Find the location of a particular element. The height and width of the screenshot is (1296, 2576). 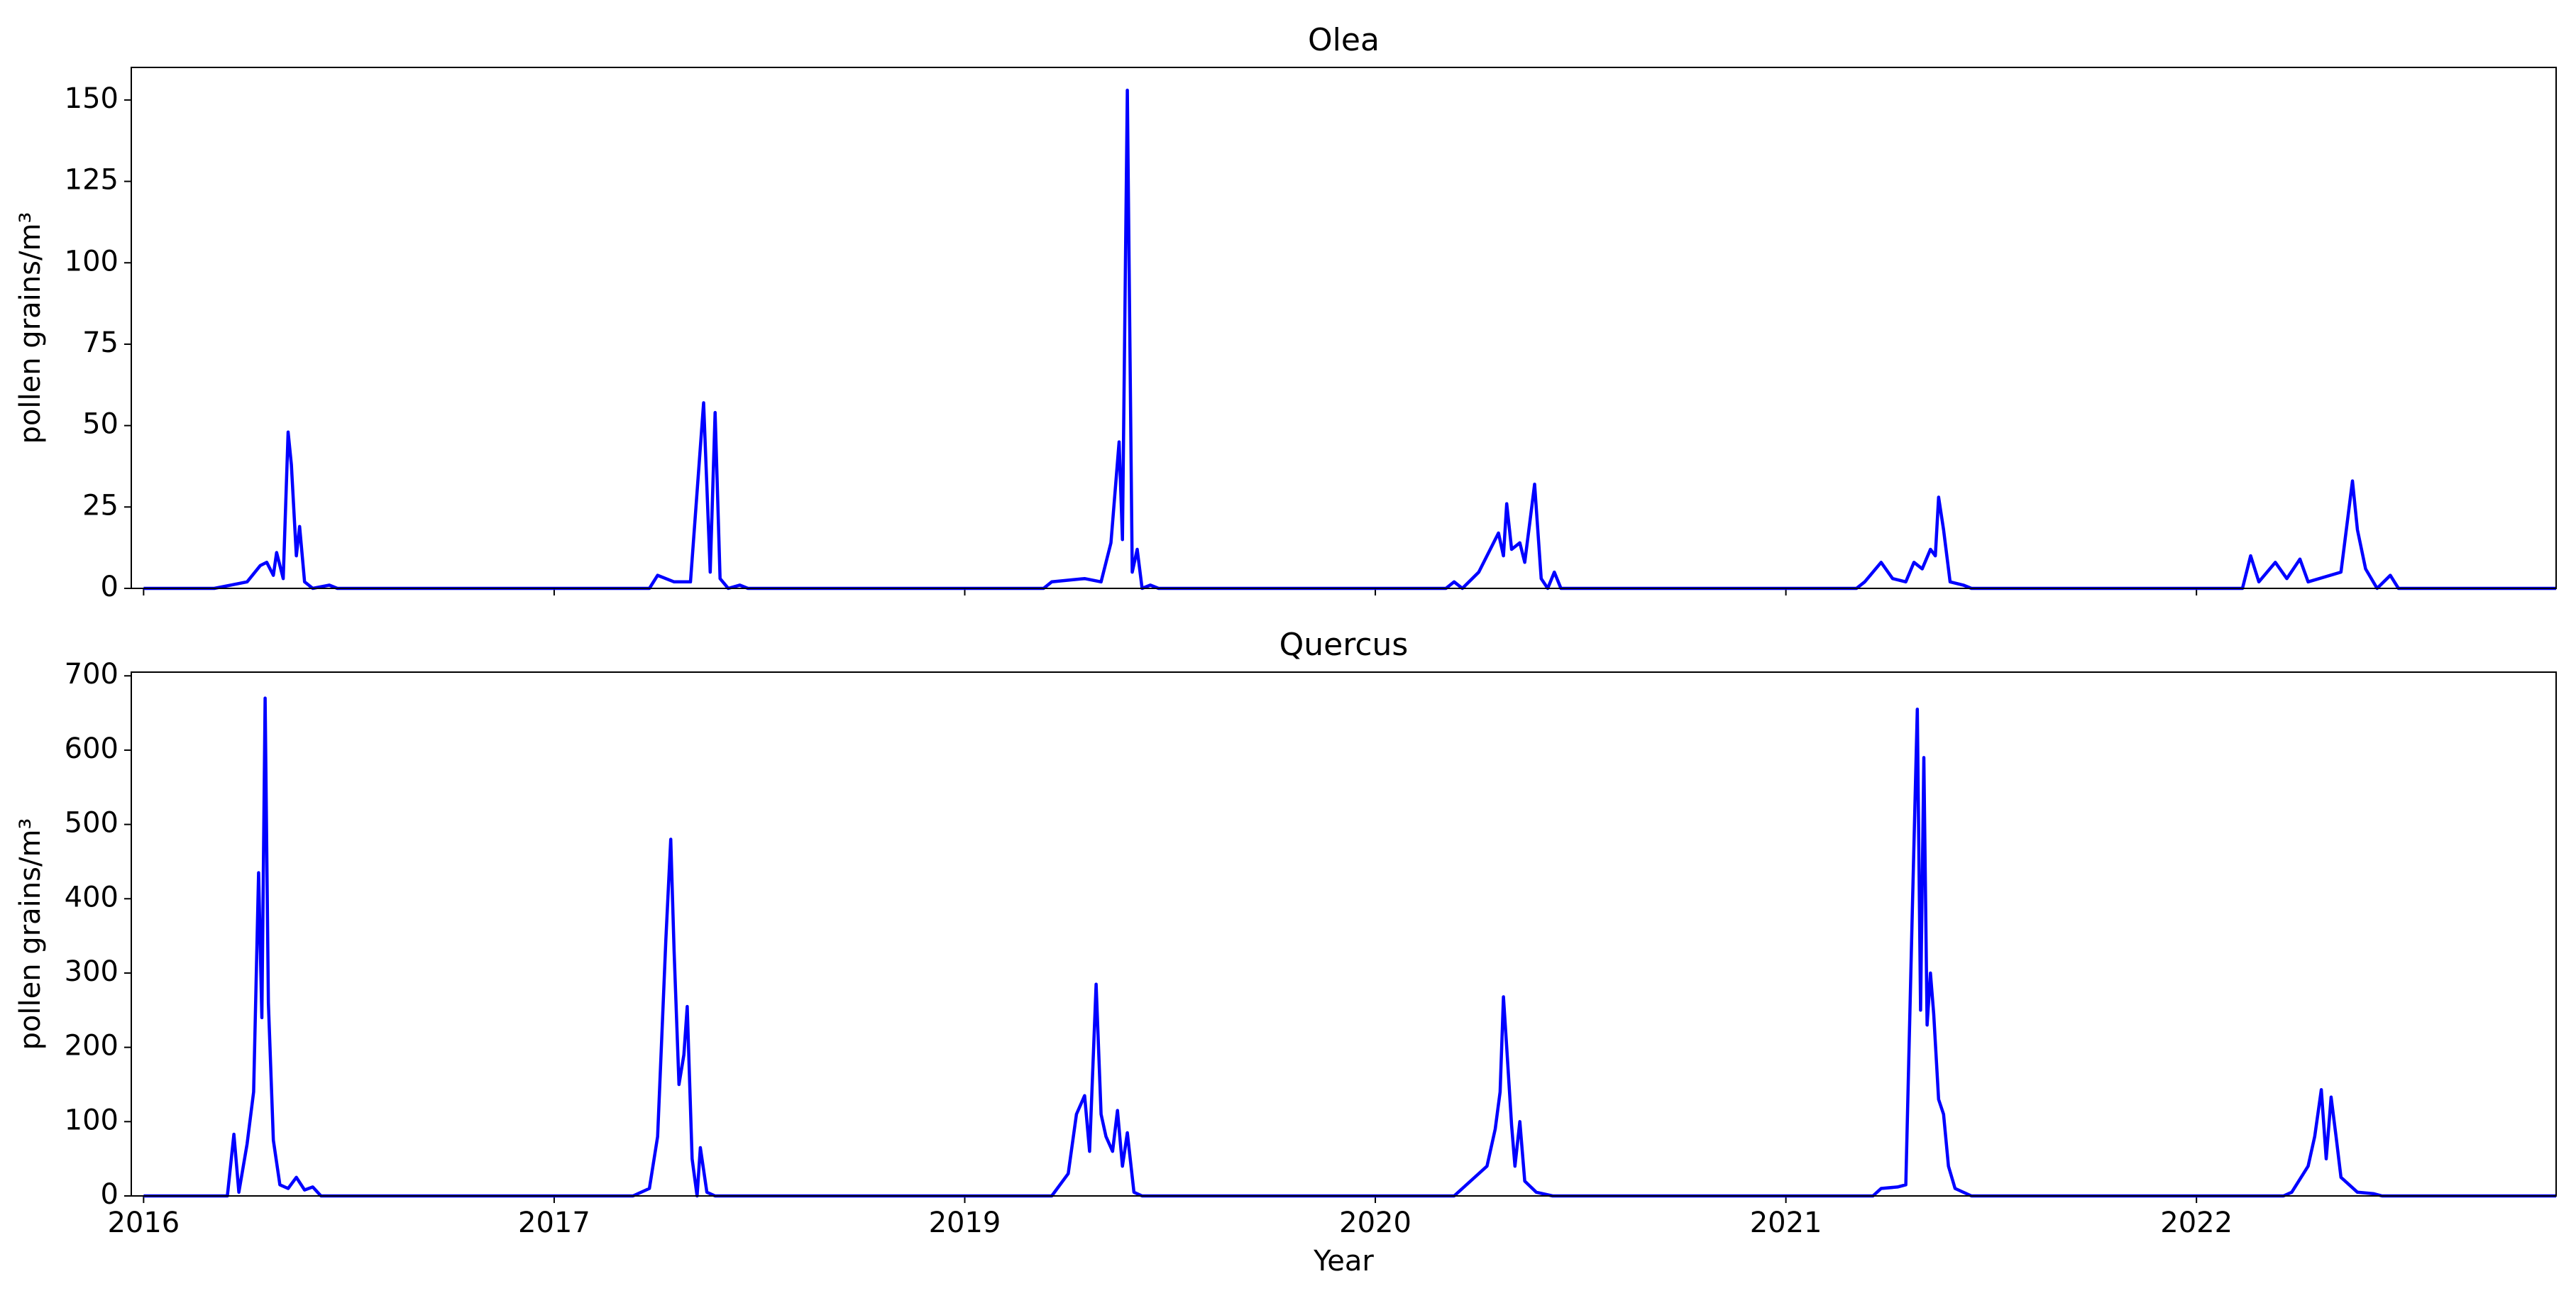

chart-title: Olea is located at coordinates (1344, 40).